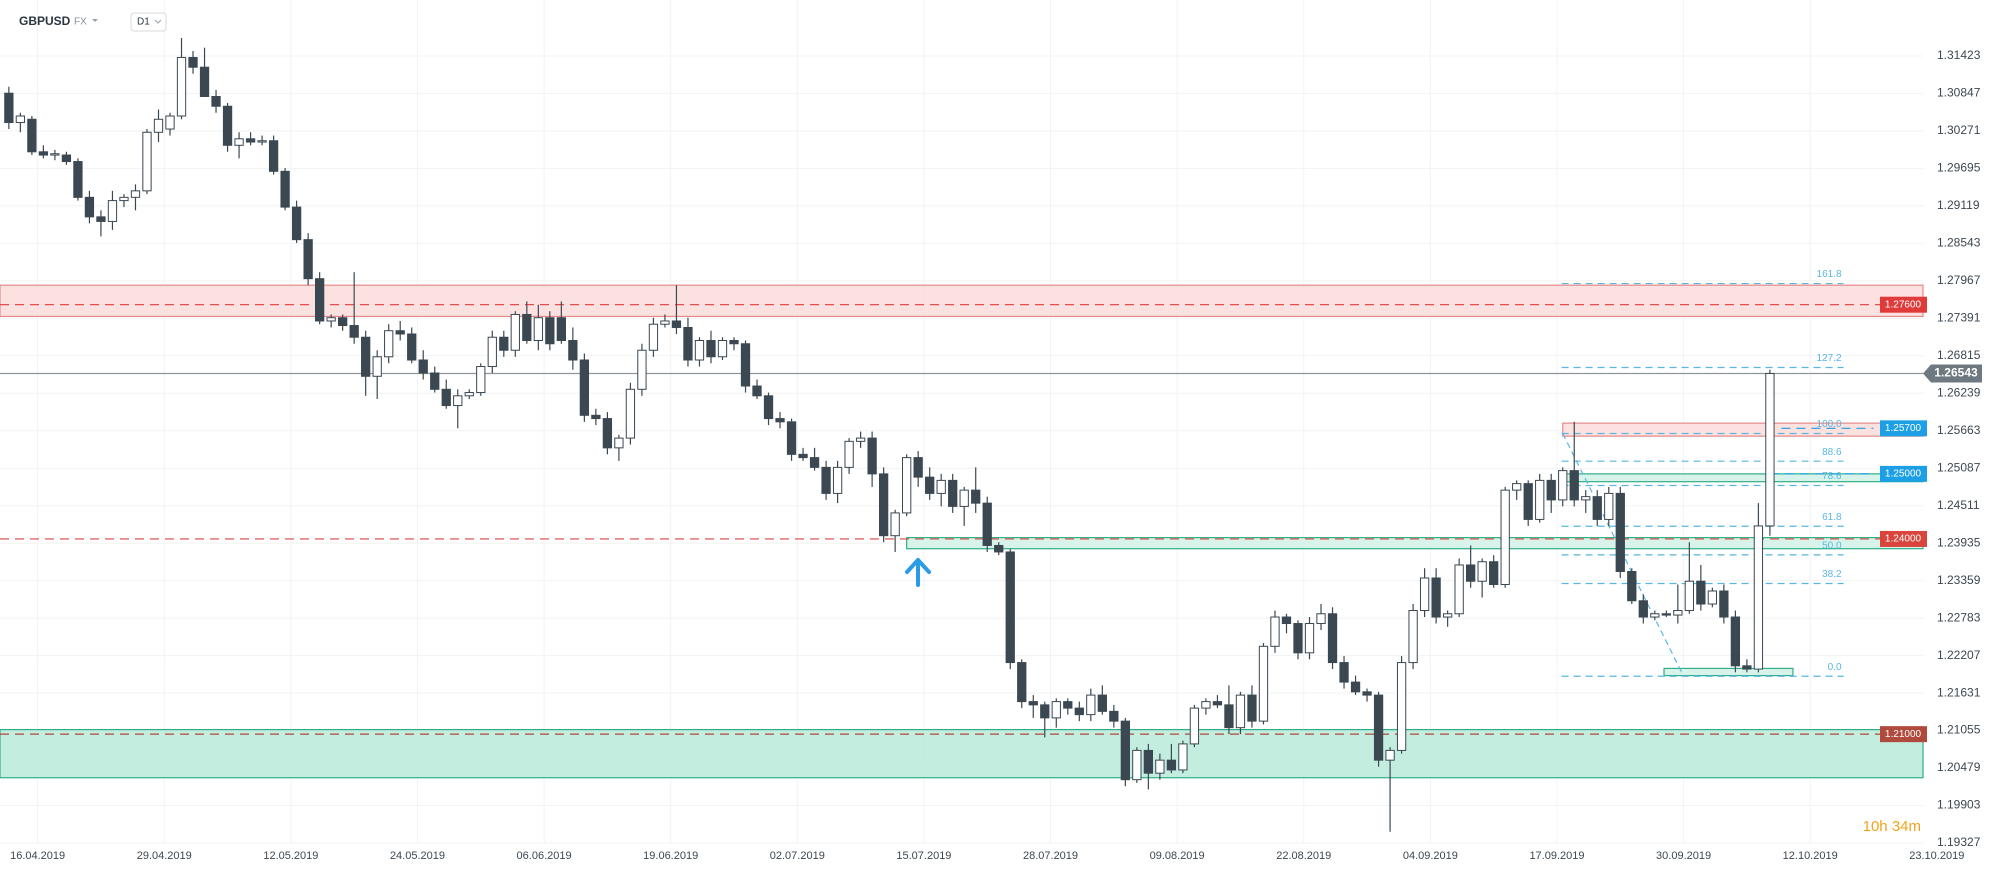 This screenshot has height=873, width=1994. What do you see at coordinates (1959, 55) in the screenshot?
I see `y-tick-label: 1.31423` at bounding box center [1959, 55].